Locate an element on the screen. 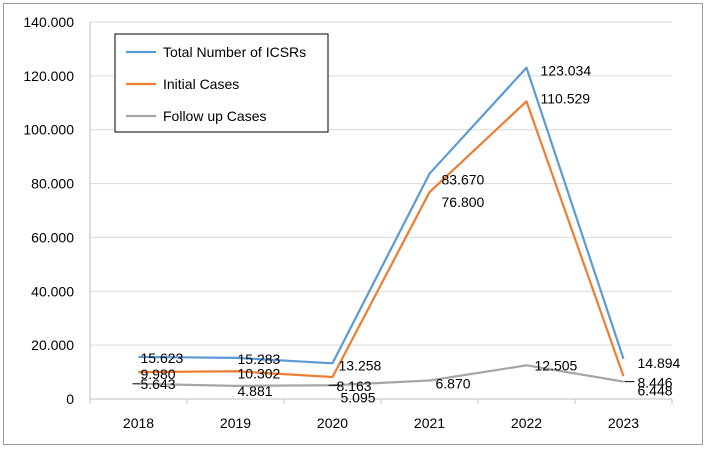 The height and width of the screenshot is (450, 708). data-label: 15.283 is located at coordinates (259, 359).